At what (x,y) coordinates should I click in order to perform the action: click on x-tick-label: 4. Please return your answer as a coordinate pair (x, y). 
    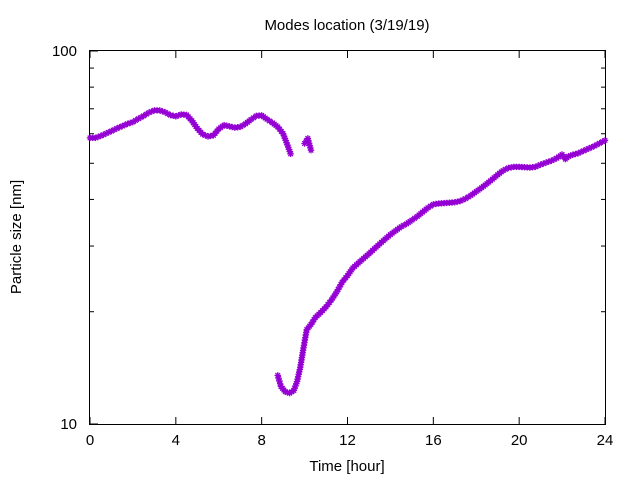
    Looking at the image, I should click on (176, 440).